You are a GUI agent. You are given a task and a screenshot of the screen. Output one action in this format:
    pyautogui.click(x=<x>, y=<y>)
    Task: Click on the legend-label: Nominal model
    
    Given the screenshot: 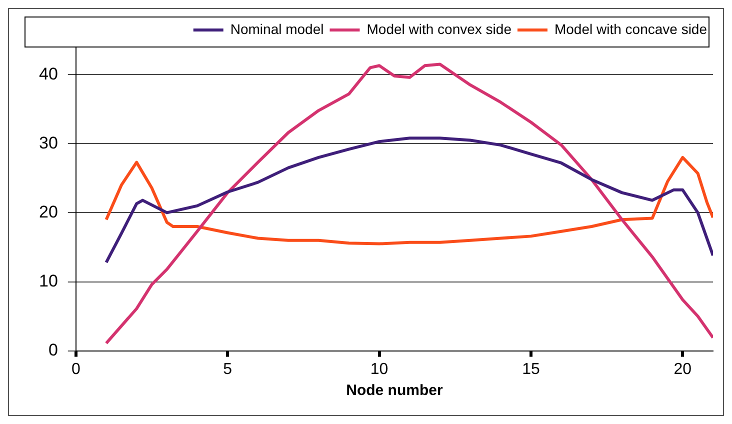 What is the action you would take?
    pyautogui.click(x=277, y=28)
    